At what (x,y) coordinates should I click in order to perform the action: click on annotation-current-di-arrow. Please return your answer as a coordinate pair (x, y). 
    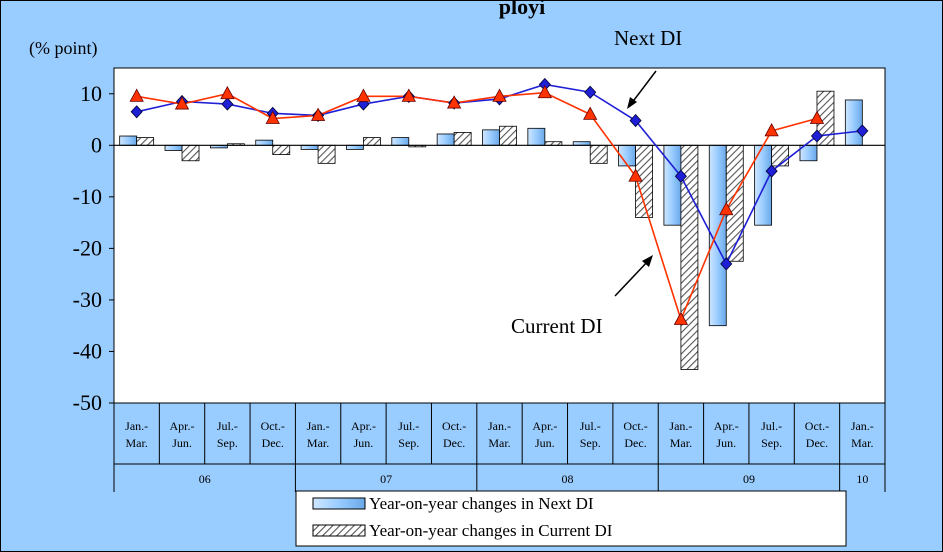
    Looking at the image, I should click on (632, 278).